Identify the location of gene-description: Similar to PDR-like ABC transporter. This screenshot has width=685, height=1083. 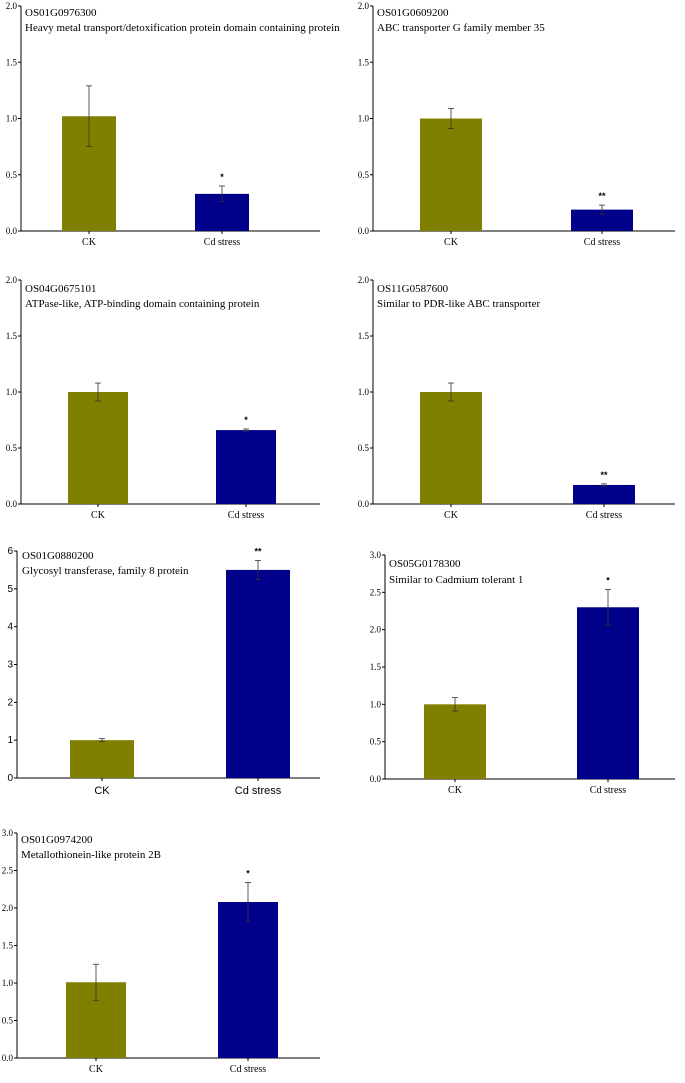
(458, 304).